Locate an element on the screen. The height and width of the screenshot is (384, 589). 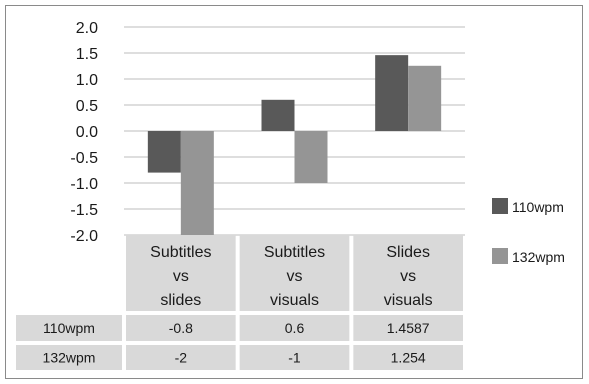
y-tick-label: 1.5 is located at coordinates (87, 54).